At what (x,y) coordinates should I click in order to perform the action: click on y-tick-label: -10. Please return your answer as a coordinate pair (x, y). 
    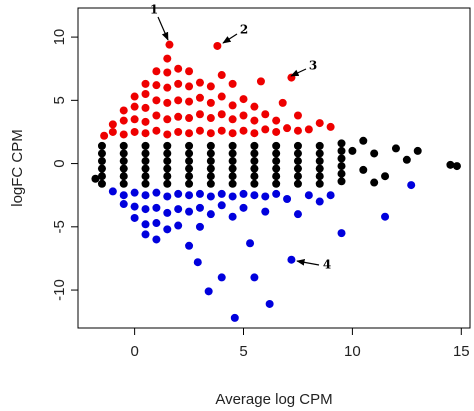
    Looking at the image, I should click on (59, 290).